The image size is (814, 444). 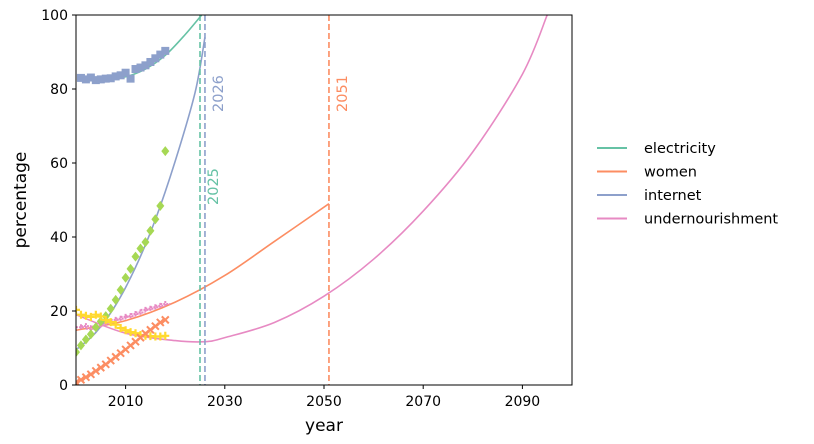 I want to click on internet-point-2012, so click(x=135, y=256).